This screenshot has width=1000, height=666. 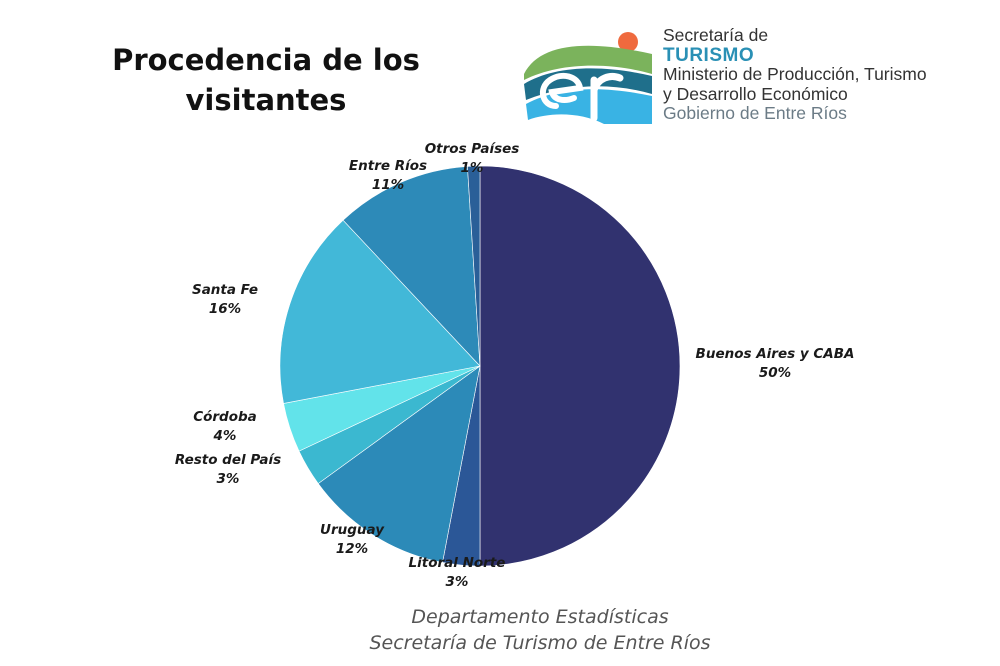 I want to click on slice-value-uruguay: 12%, so click(x=352, y=549).